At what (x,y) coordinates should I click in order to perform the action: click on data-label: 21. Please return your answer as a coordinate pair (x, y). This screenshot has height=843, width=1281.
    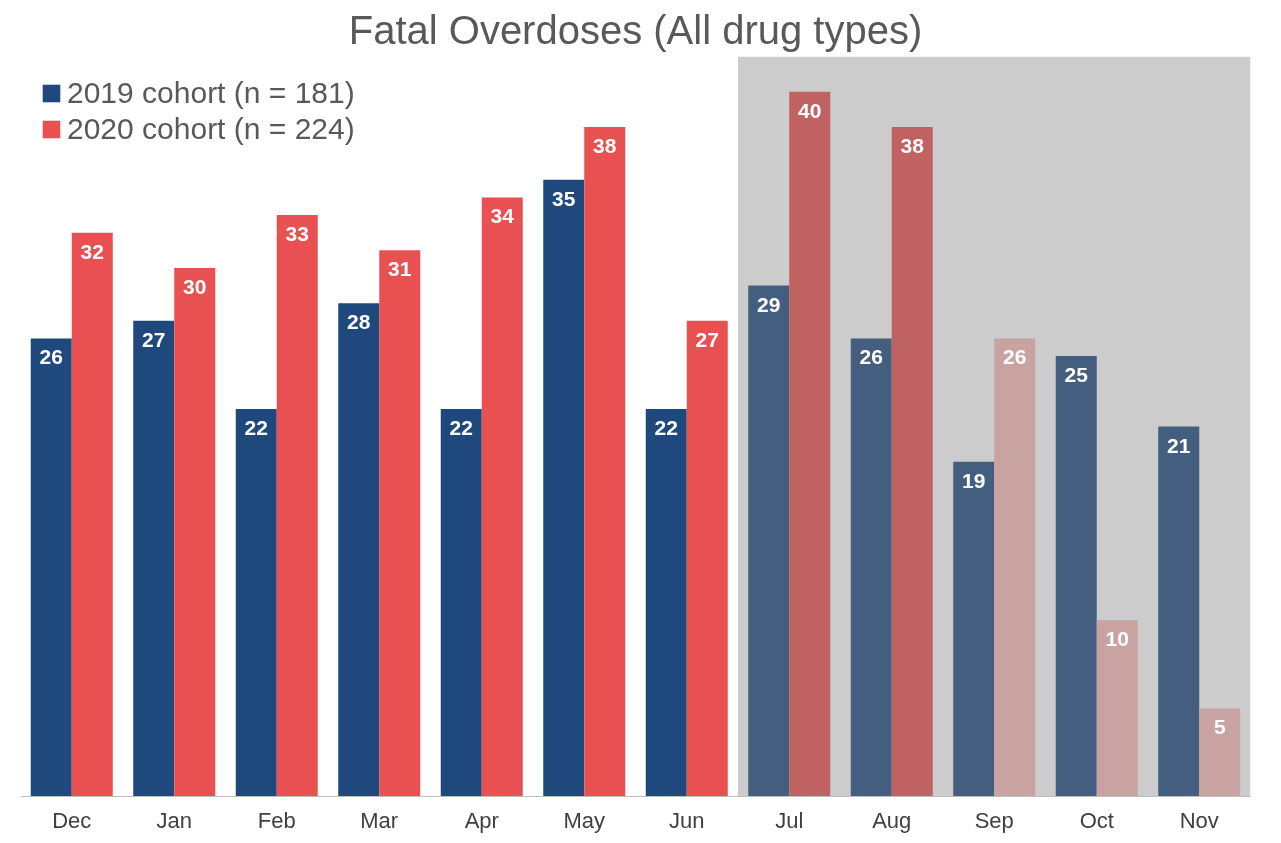
    Looking at the image, I should click on (1179, 445).